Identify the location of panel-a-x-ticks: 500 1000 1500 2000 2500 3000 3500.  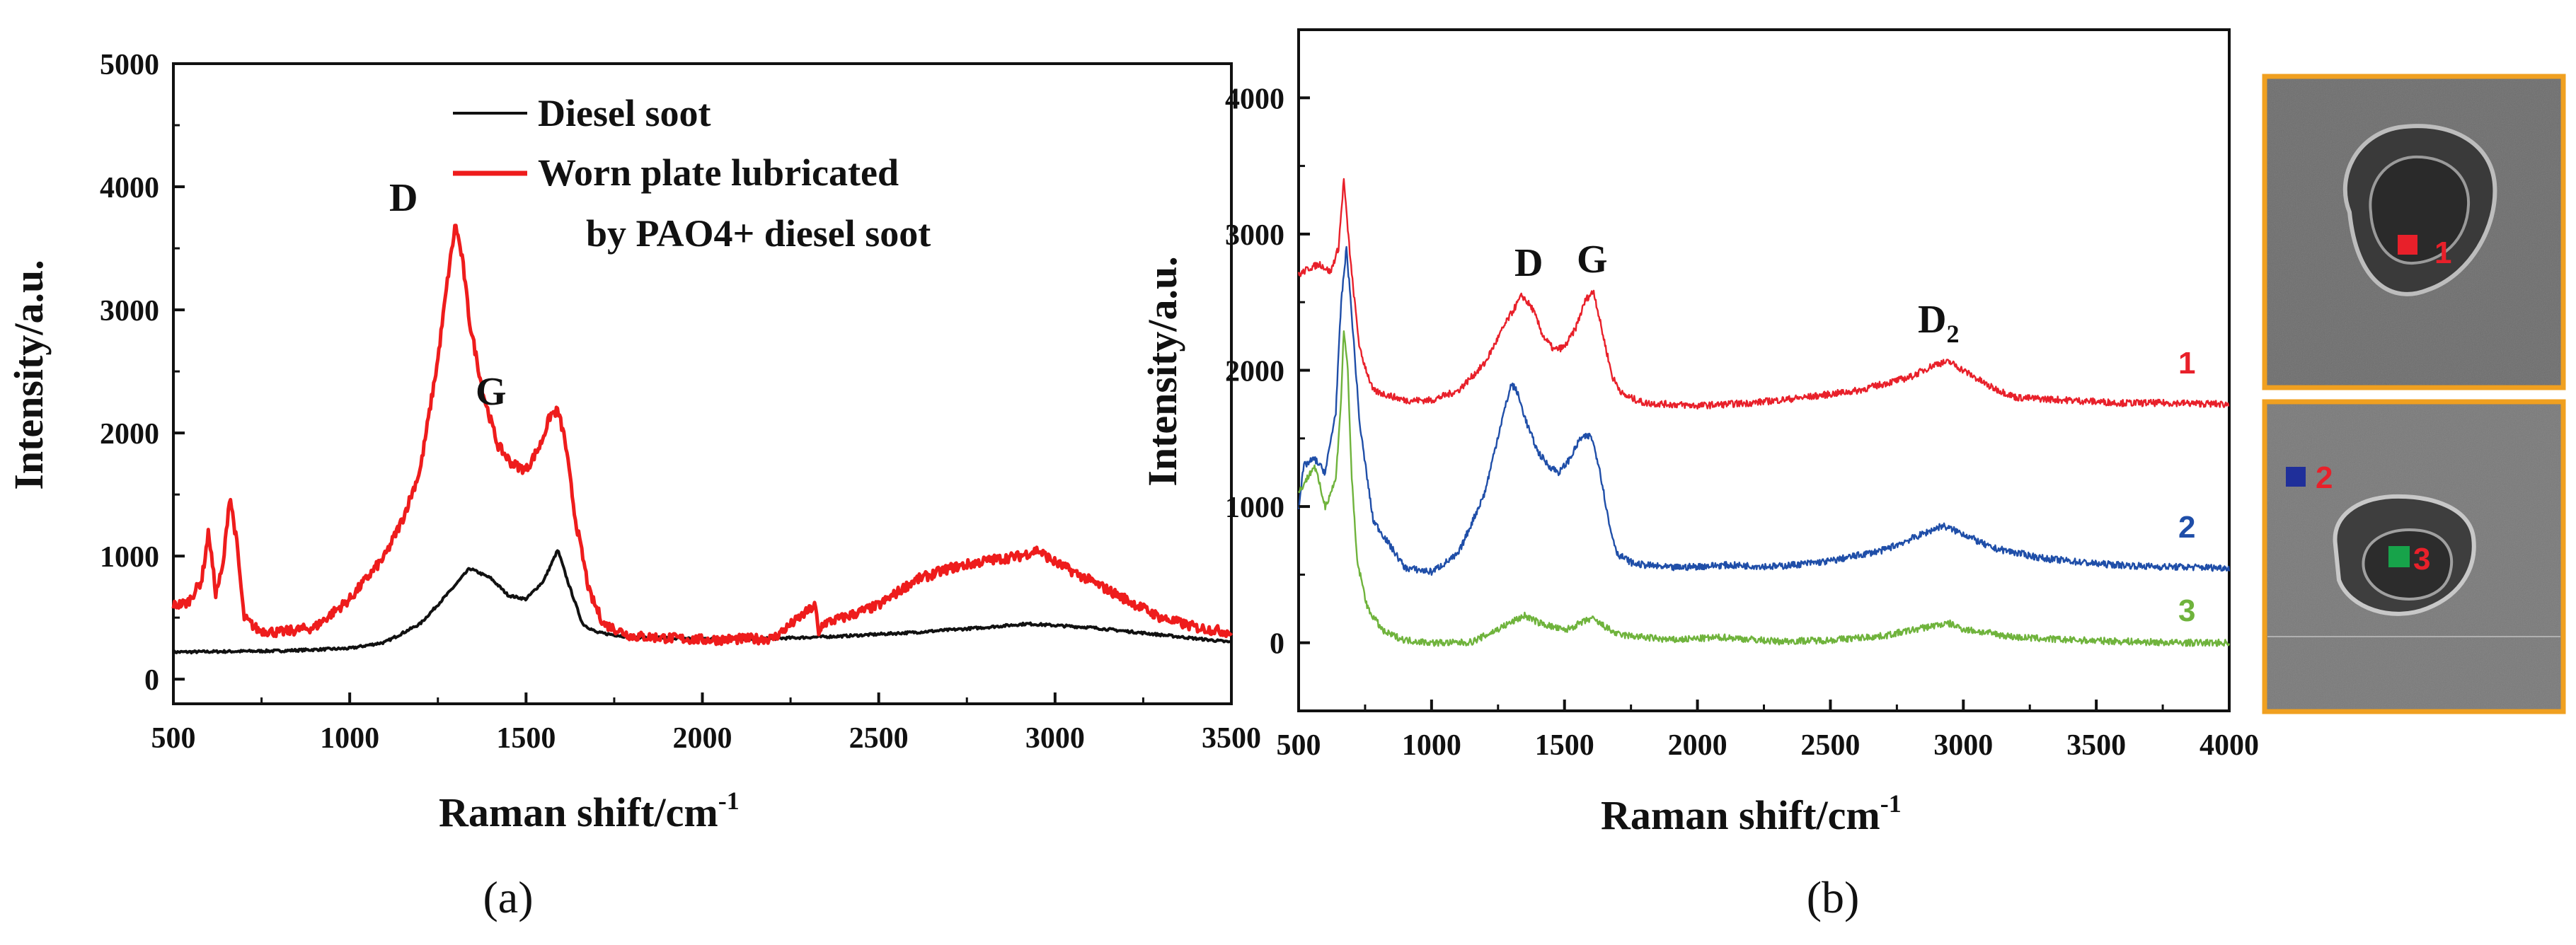
(706, 723).